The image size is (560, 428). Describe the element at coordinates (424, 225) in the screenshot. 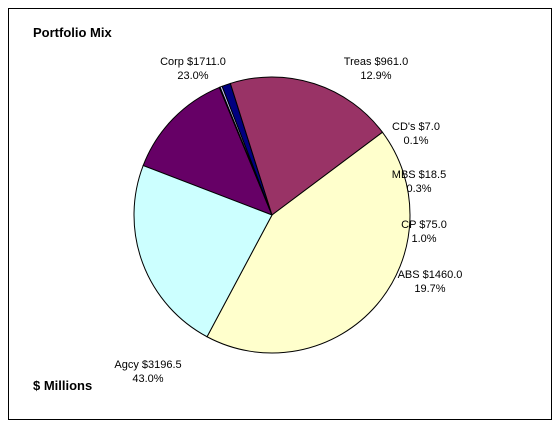

I see `slice-label-cp: CP $75.0` at that location.